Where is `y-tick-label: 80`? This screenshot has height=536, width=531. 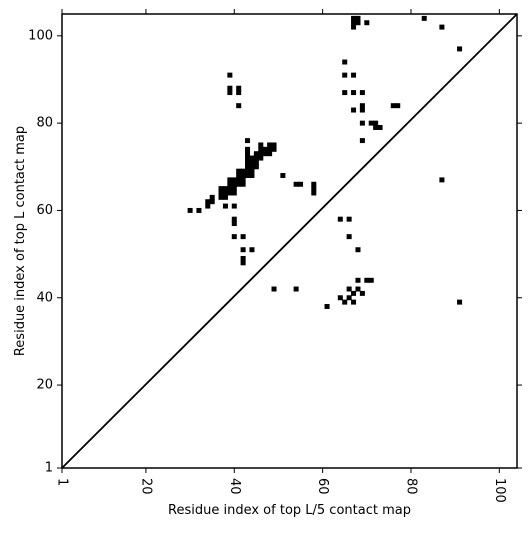 y-tick-label: 80 is located at coordinates (44, 123).